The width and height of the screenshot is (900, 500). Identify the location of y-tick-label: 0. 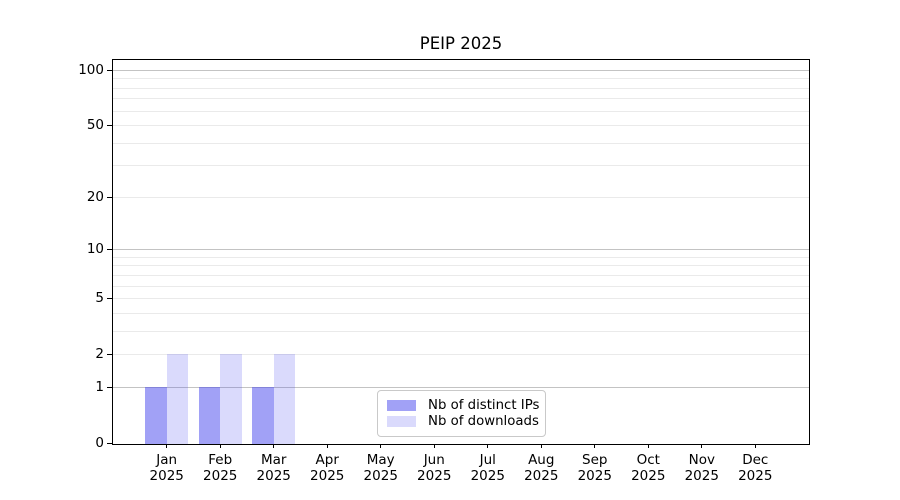
(99, 443).